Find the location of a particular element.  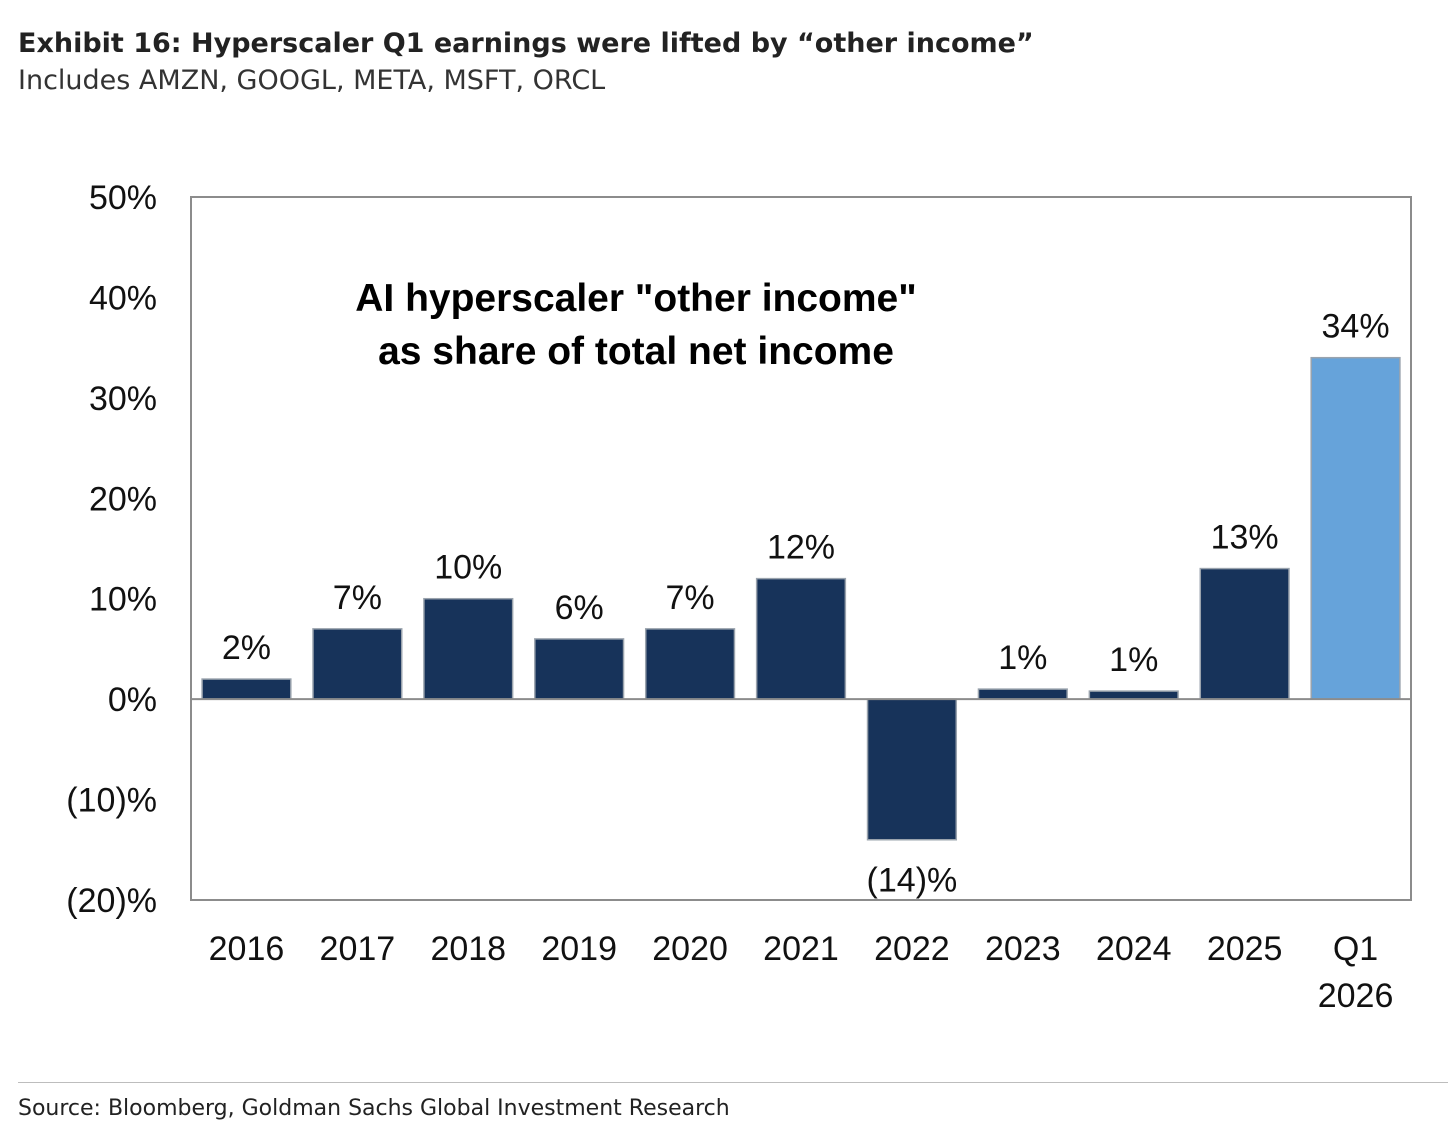

data-label: 12% is located at coordinates (801, 548).